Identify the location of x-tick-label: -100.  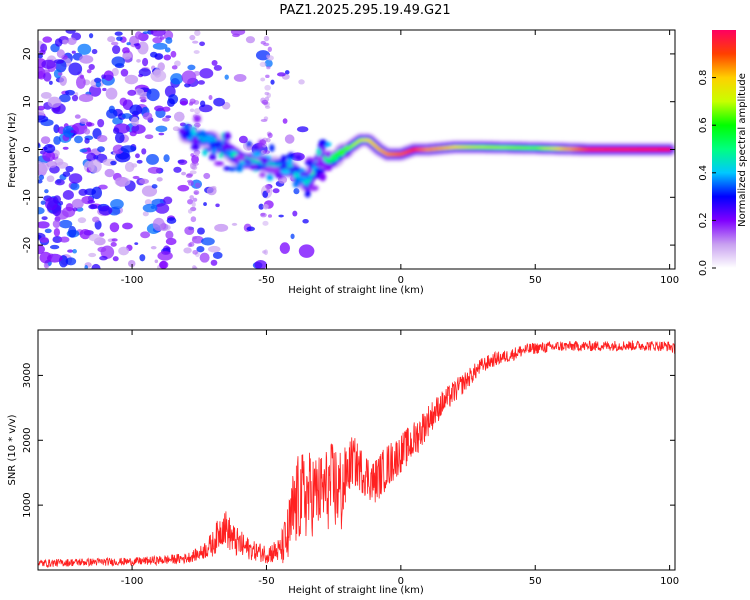
(132, 581).